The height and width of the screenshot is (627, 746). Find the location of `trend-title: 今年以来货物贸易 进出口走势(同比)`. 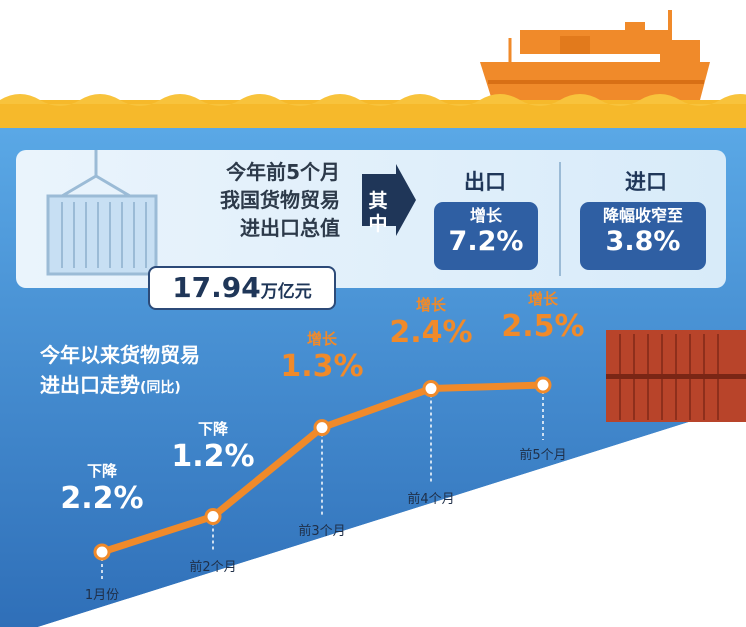

trend-title: 今年以来货物贸易 进出口走势(同比) is located at coordinates (120, 371).